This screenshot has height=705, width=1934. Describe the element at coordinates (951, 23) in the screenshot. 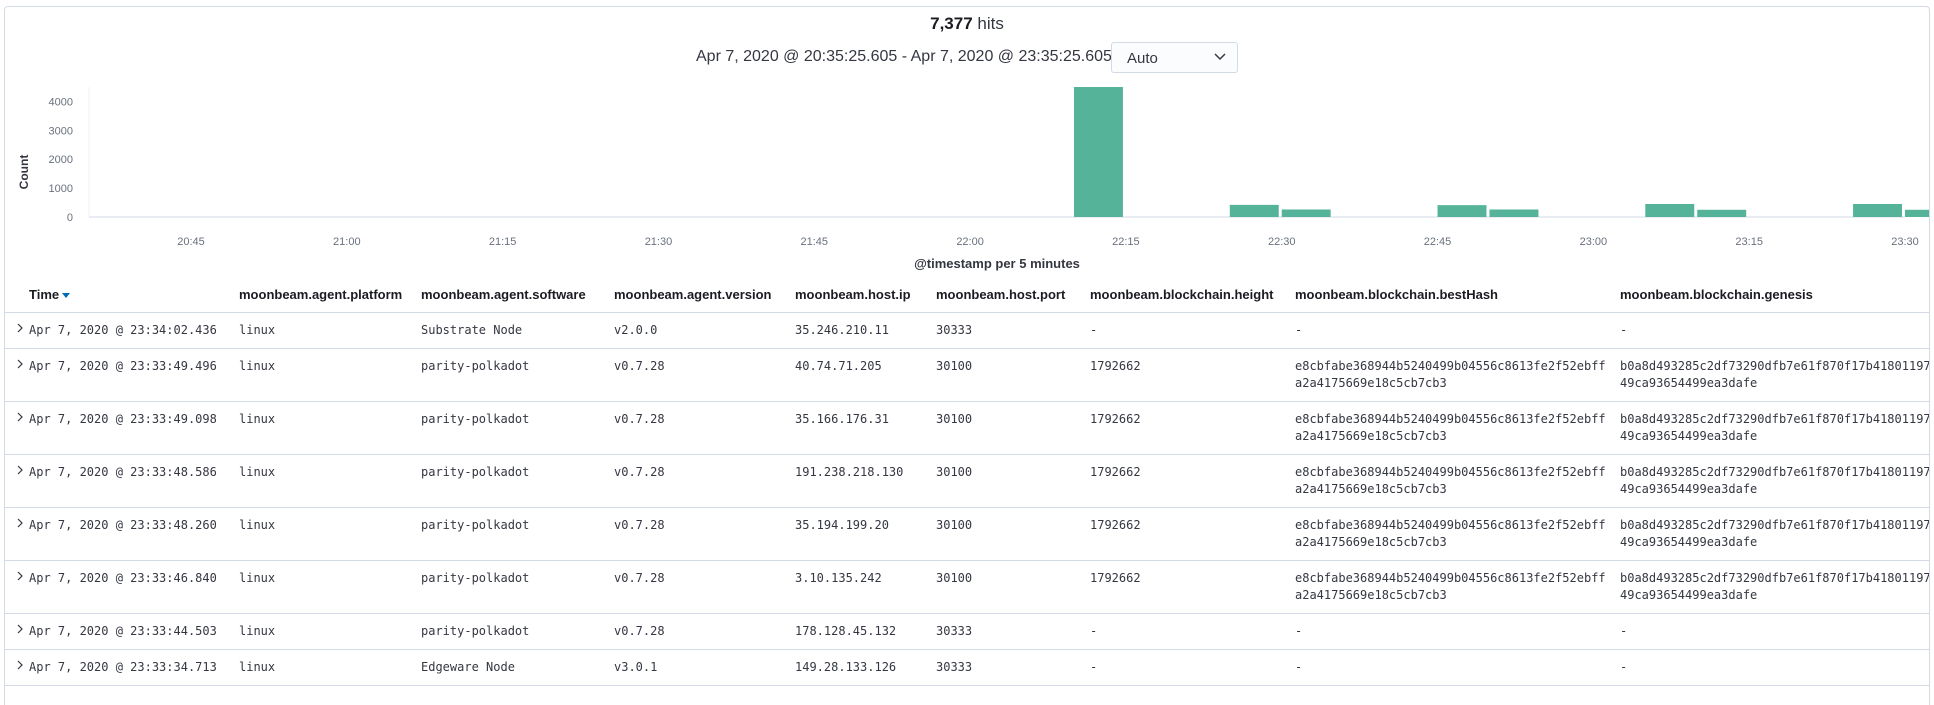

I see `hits-count: 7,377` at that location.